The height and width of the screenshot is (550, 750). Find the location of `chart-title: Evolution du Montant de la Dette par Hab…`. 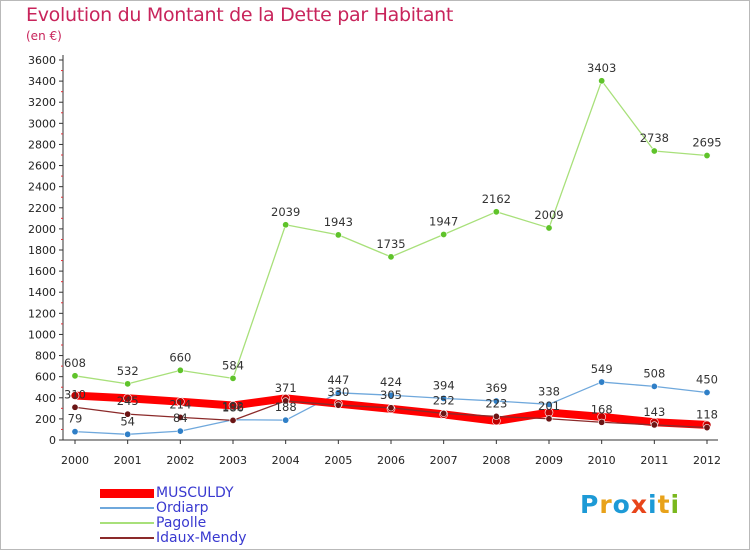

chart-title: Evolution du Montant de la Dette par Hab… is located at coordinates (240, 15).